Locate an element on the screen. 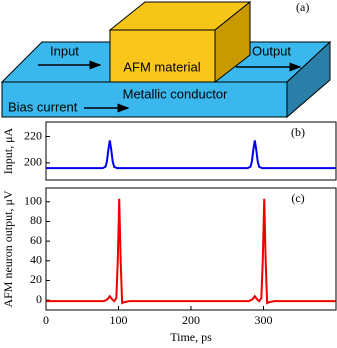  x-tick-label: 200 is located at coordinates (191, 320).